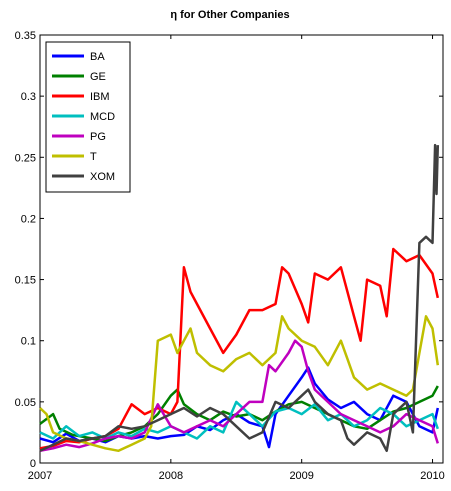 Image resolution: width=451 pixels, height=491 pixels. What do you see at coordinates (40, 476) in the screenshot?
I see `x-tick-label: 2007` at bounding box center [40, 476].